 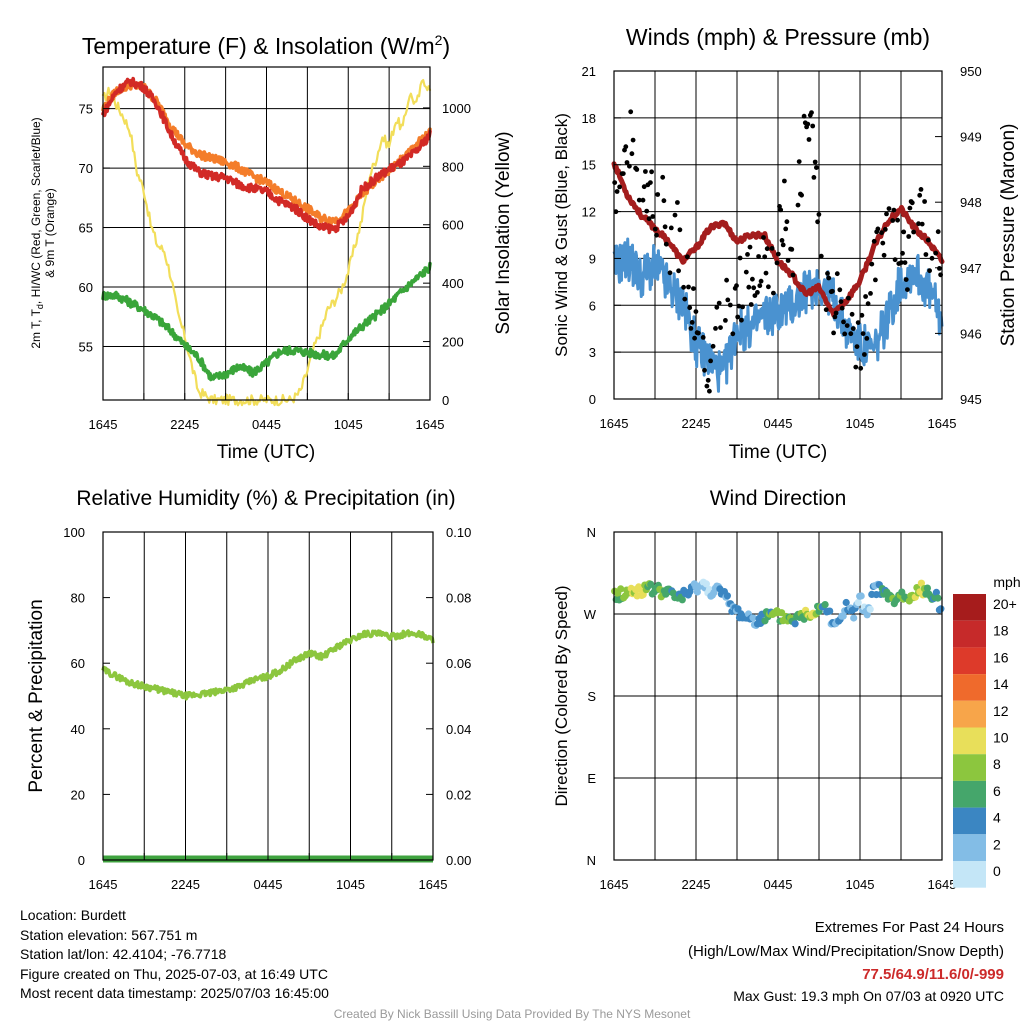 What do you see at coordinates (589, 212) in the screenshot?
I see `y-tick-label-left: 12` at bounding box center [589, 212].